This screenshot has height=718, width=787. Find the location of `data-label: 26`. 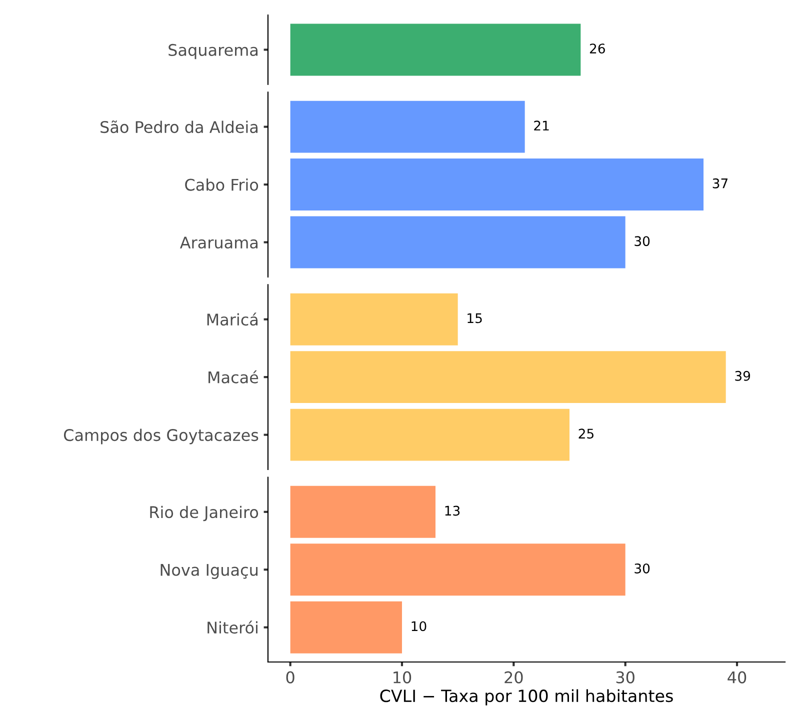

data-label: 26 is located at coordinates (597, 49).